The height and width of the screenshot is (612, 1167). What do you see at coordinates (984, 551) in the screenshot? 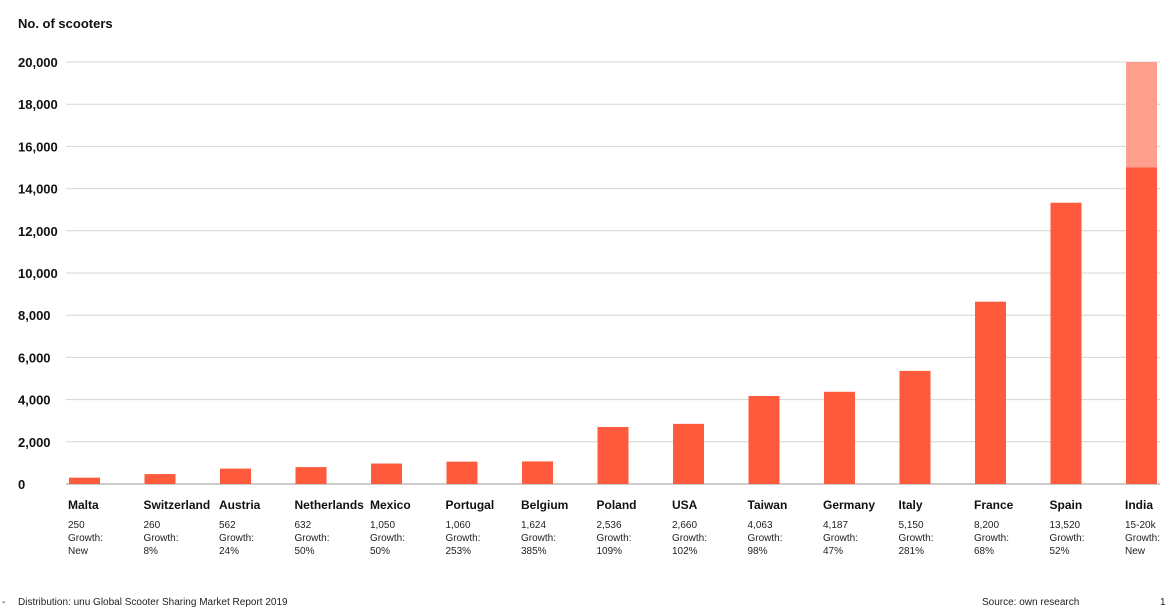
I see `growth-value: 68%` at bounding box center [984, 551].